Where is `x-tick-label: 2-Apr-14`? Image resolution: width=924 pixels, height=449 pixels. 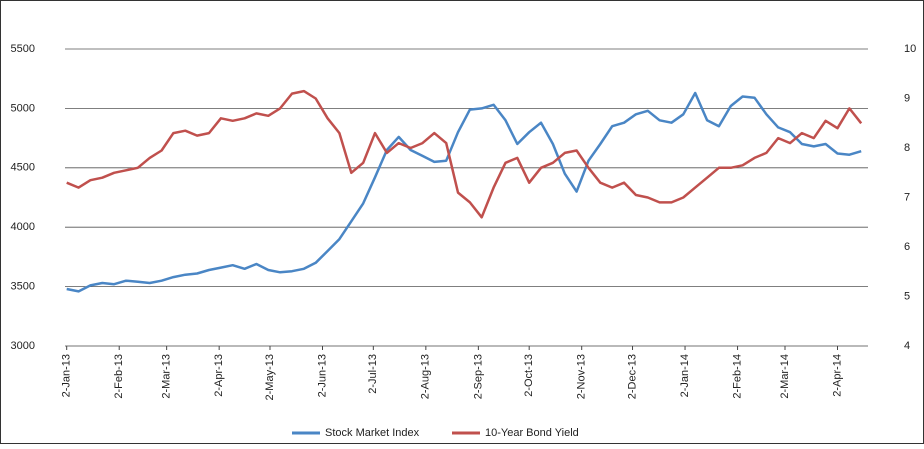
x-tick-label: 2-Apr-14 is located at coordinates (837, 375).